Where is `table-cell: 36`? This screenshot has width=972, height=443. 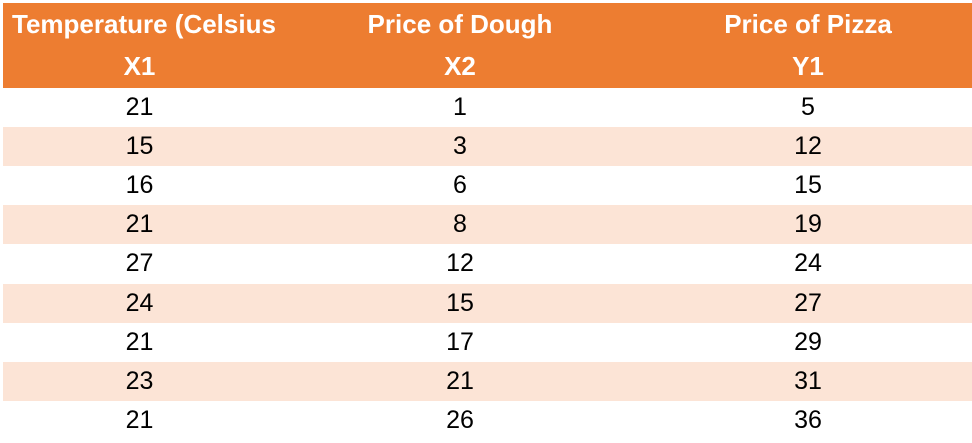 table-cell: 36 is located at coordinates (808, 419).